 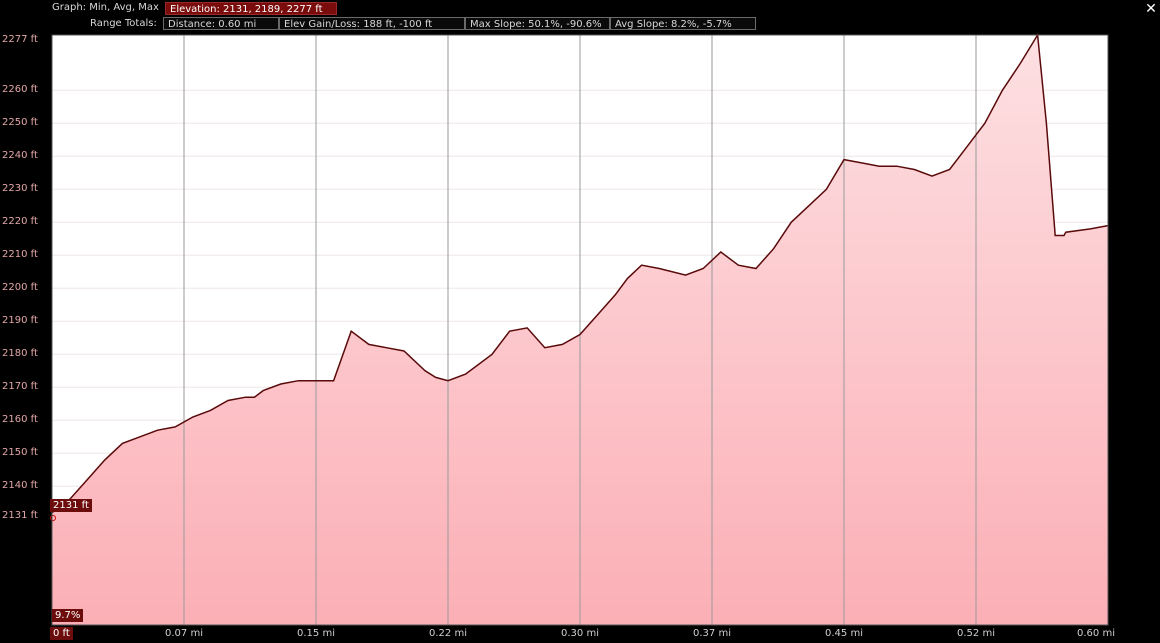 I want to click on graph-mode-text: Min, Avg, Max, so click(x=124, y=7).